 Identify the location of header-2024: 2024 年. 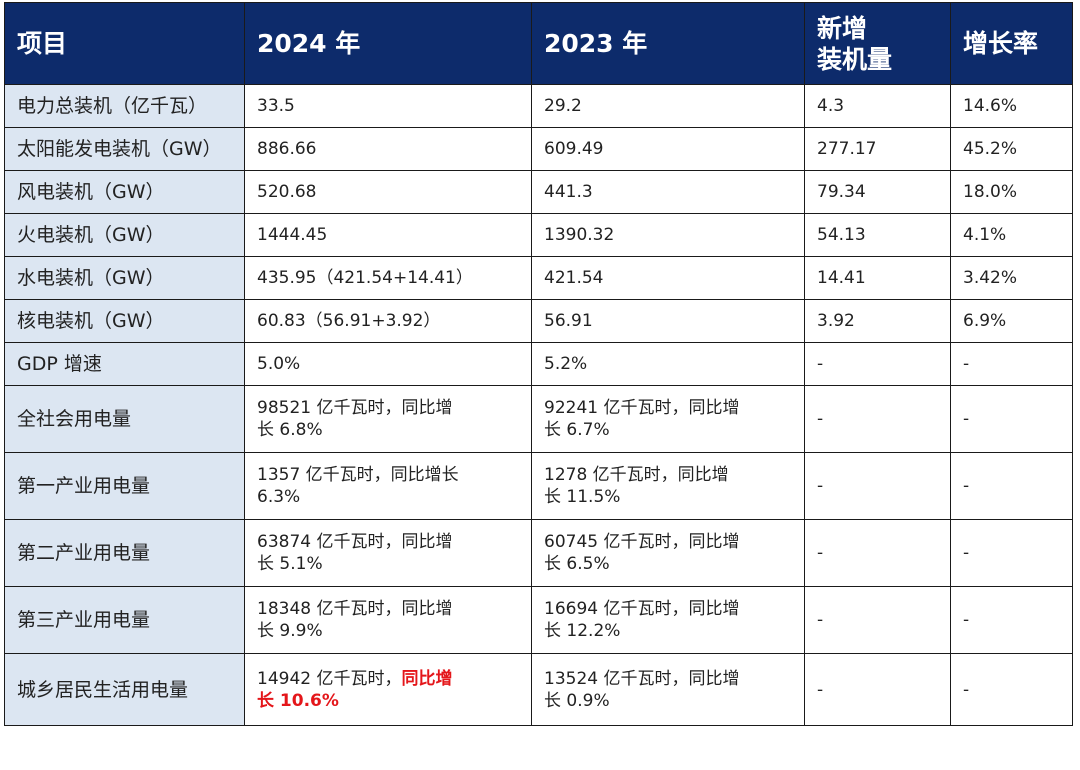
(388, 43).